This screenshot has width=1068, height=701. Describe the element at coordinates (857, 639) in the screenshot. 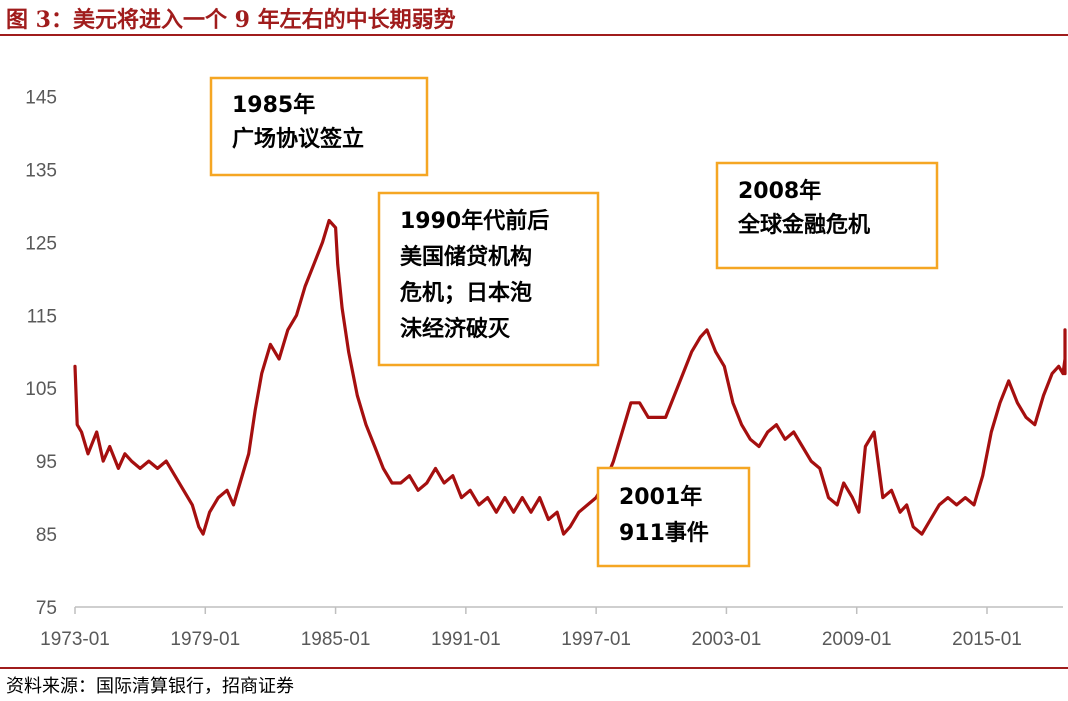

I see `x-tick-label: 2009-01` at that location.